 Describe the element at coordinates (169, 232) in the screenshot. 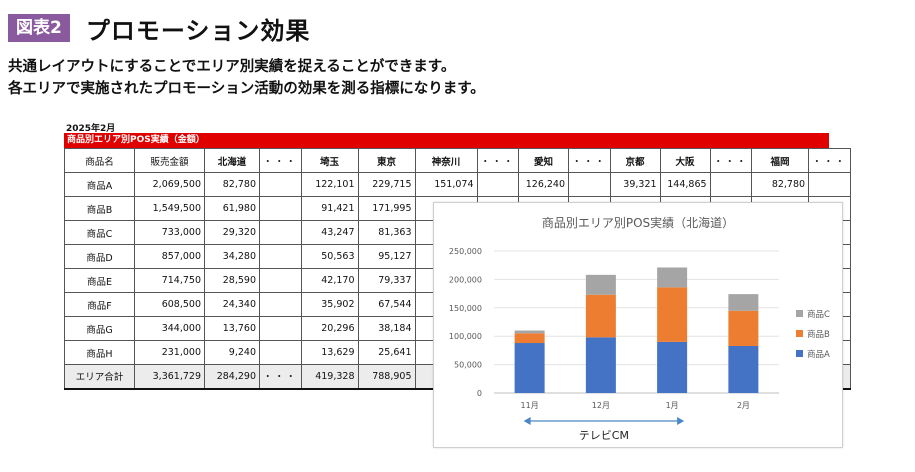

I see `table-cell: 733,000` at that location.